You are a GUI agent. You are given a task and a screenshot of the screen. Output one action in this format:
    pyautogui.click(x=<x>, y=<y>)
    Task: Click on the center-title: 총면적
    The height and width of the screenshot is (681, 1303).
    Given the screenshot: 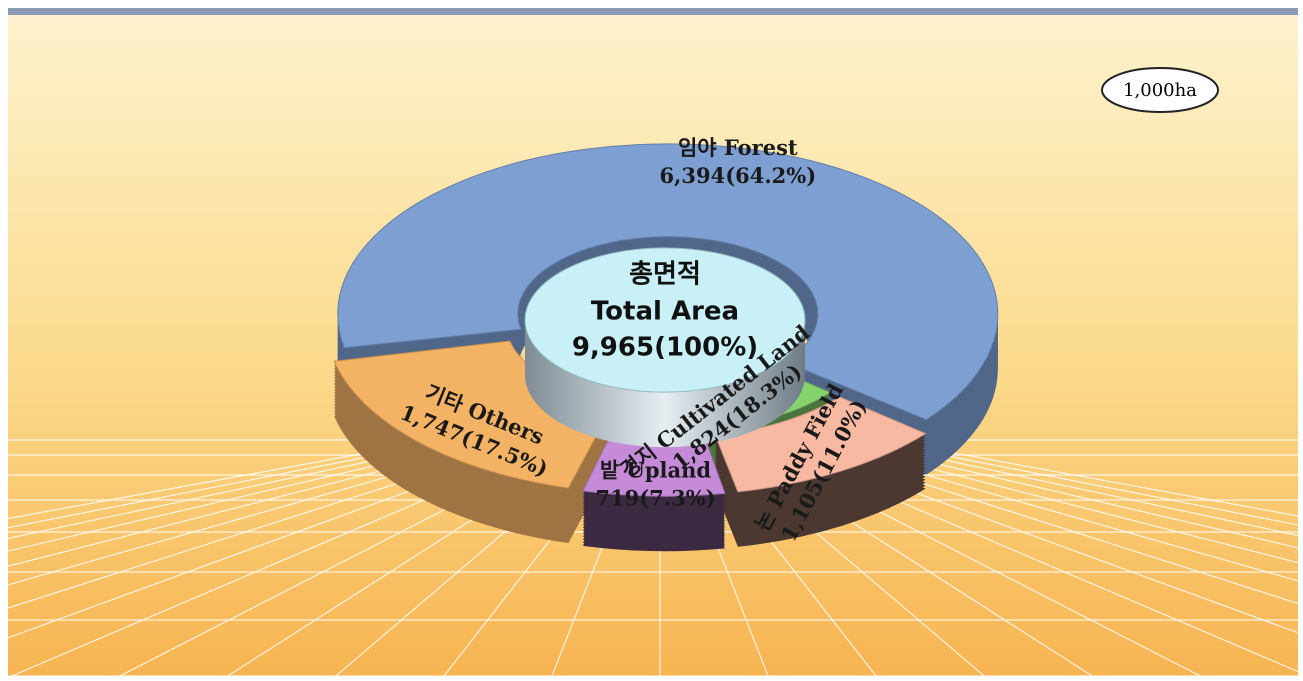 What is the action you would take?
    pyautogui.click(x=665, y=275)
    